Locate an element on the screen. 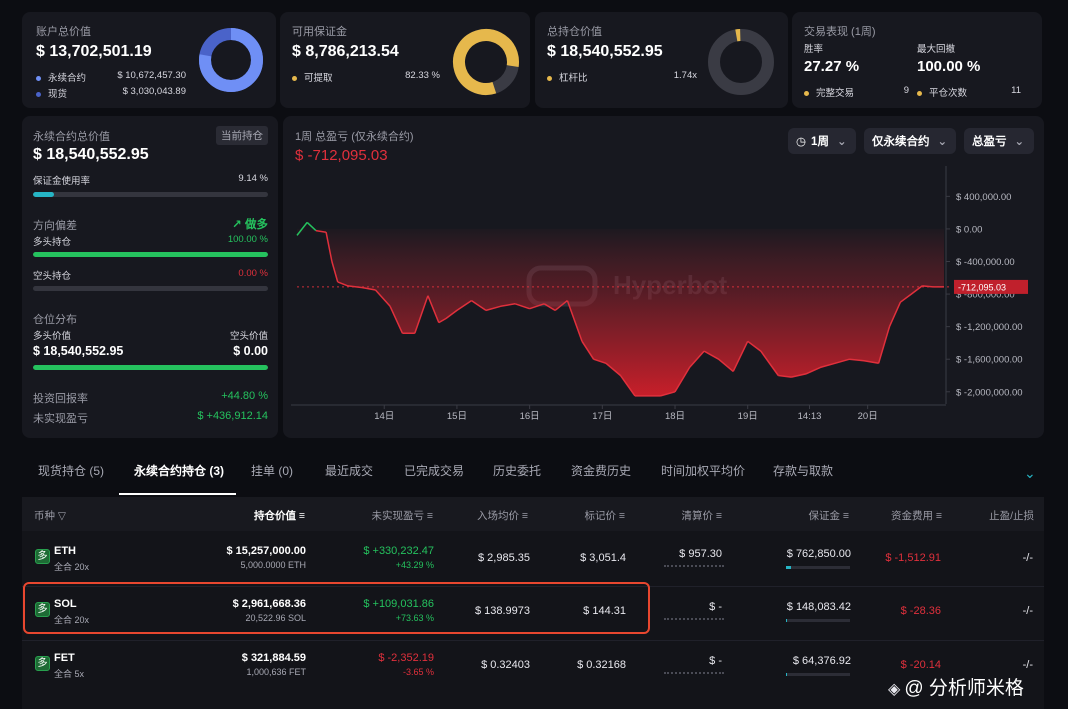 This screenshot has height=709, width=1068. roi-value: +44.80 % is located at coordinates (244, 396).